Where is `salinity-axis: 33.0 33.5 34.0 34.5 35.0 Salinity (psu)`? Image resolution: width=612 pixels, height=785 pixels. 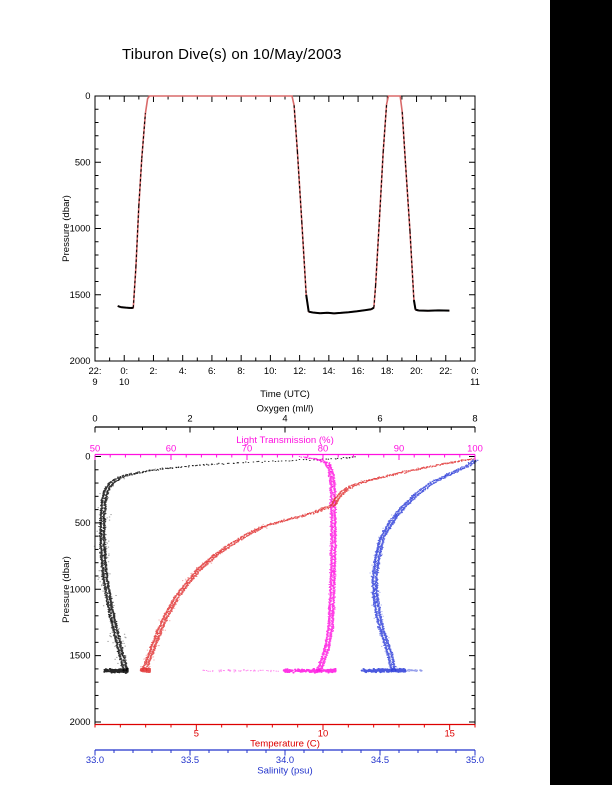
salinity-axis: 33.0 33.5 34.0 34.5 35.0 Salinity (psu) is located at coordinates (285, 763).